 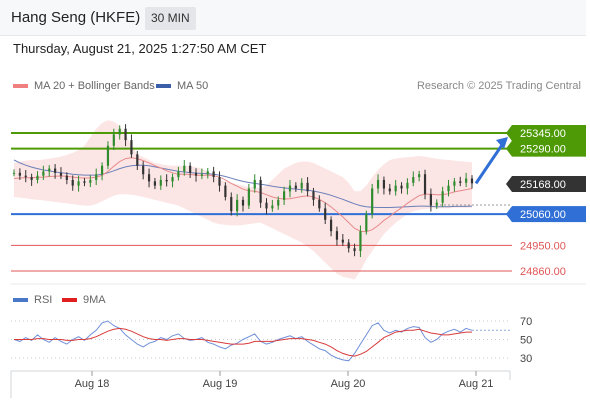 I want to click on last-price-label-bg, so click(x=549, y=184).